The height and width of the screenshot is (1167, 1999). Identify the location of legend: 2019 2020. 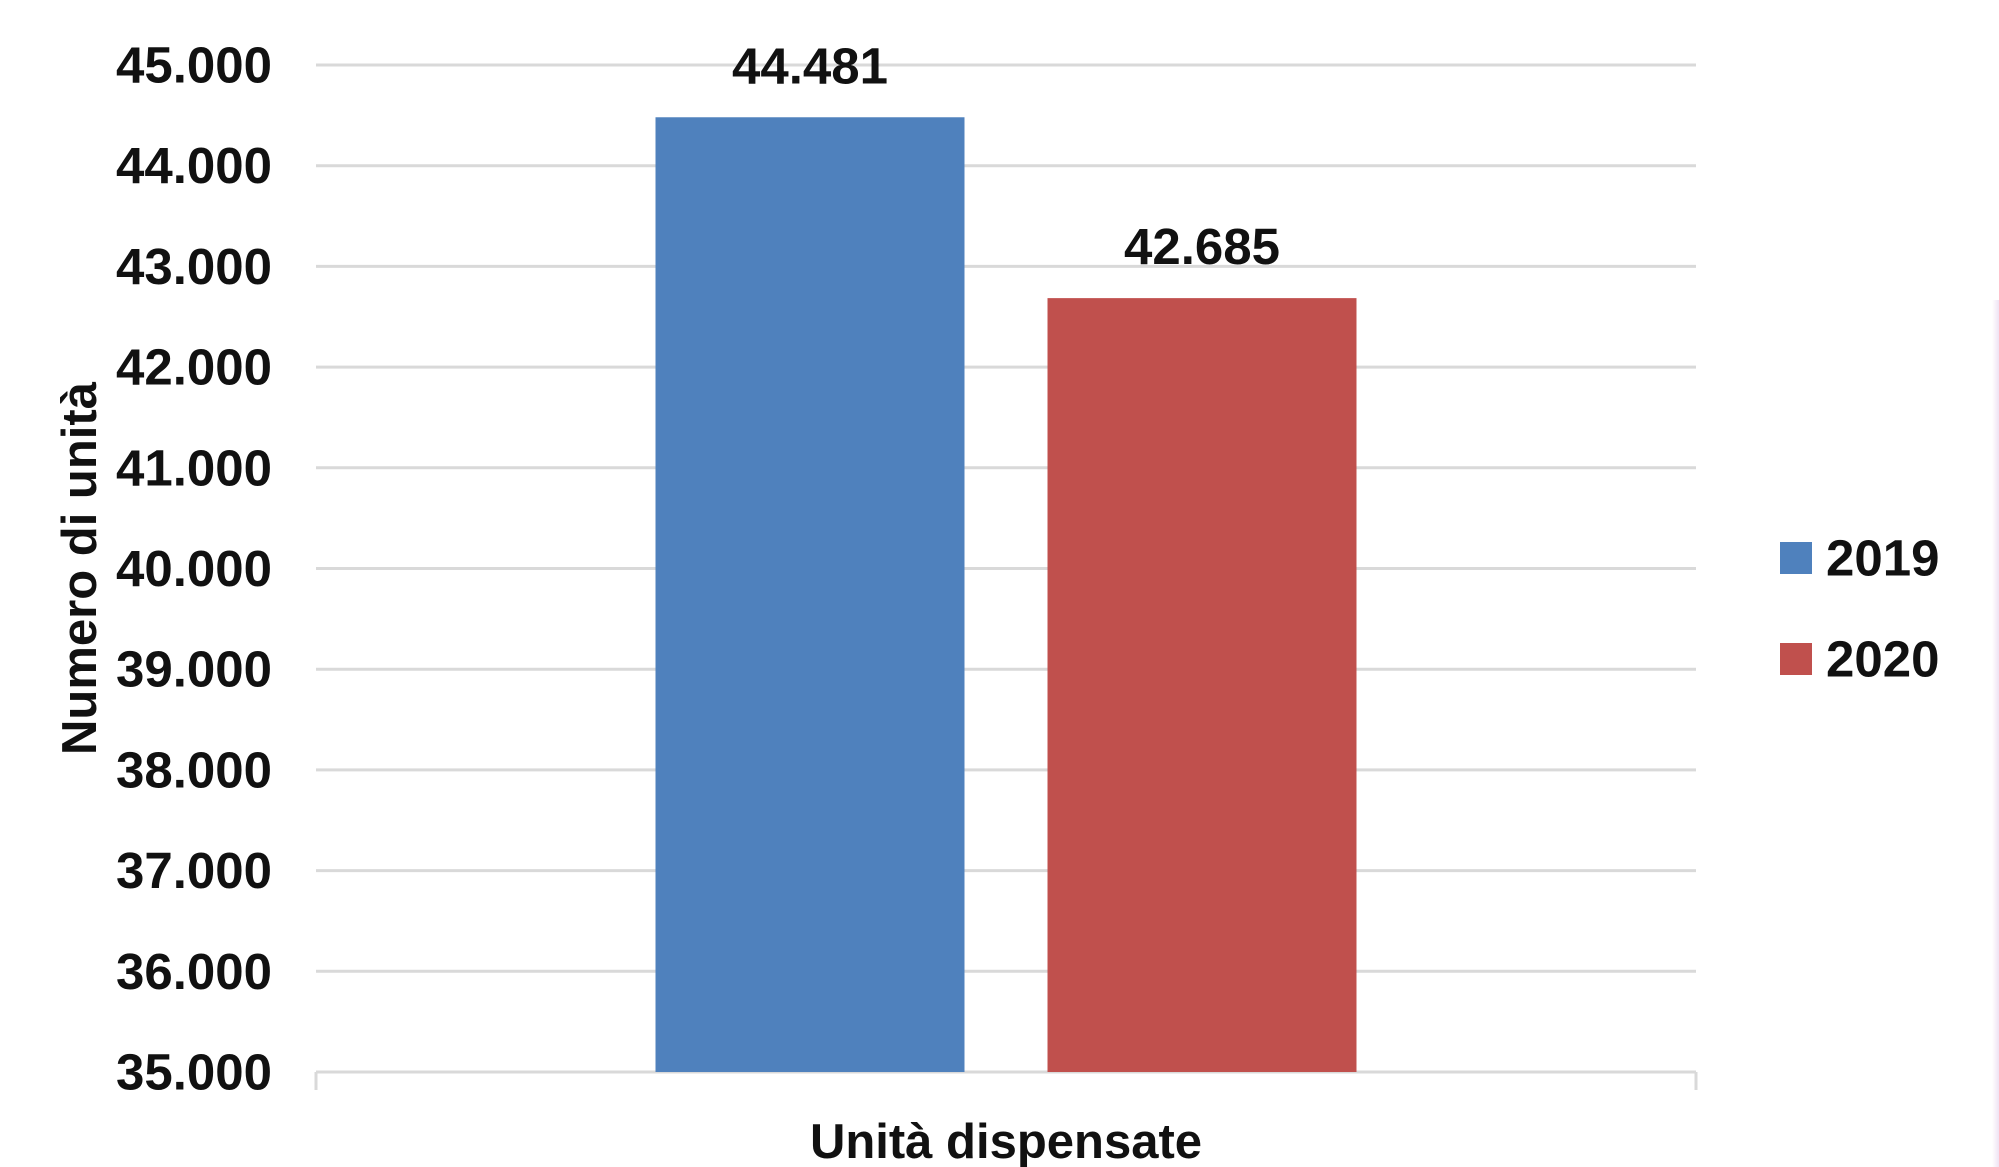
(1859, 609).